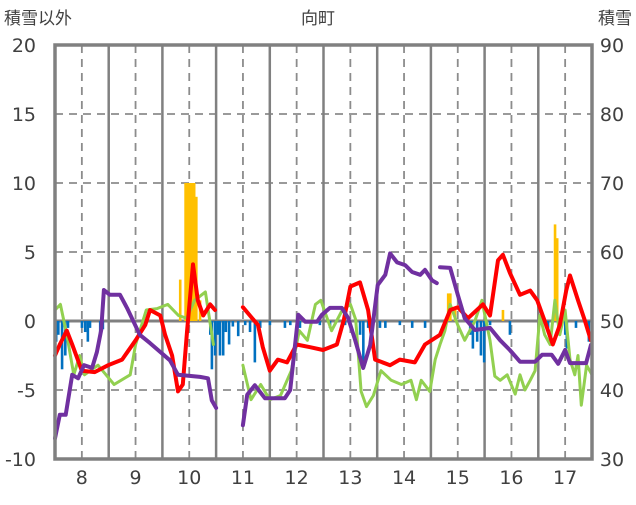 Image resolution: width=636 pixels, height=505 pixels. What do you see at coordinates (26, 391) in the screenshot?
I see `y-tick-label: -5` at bounding box center [26, 391].